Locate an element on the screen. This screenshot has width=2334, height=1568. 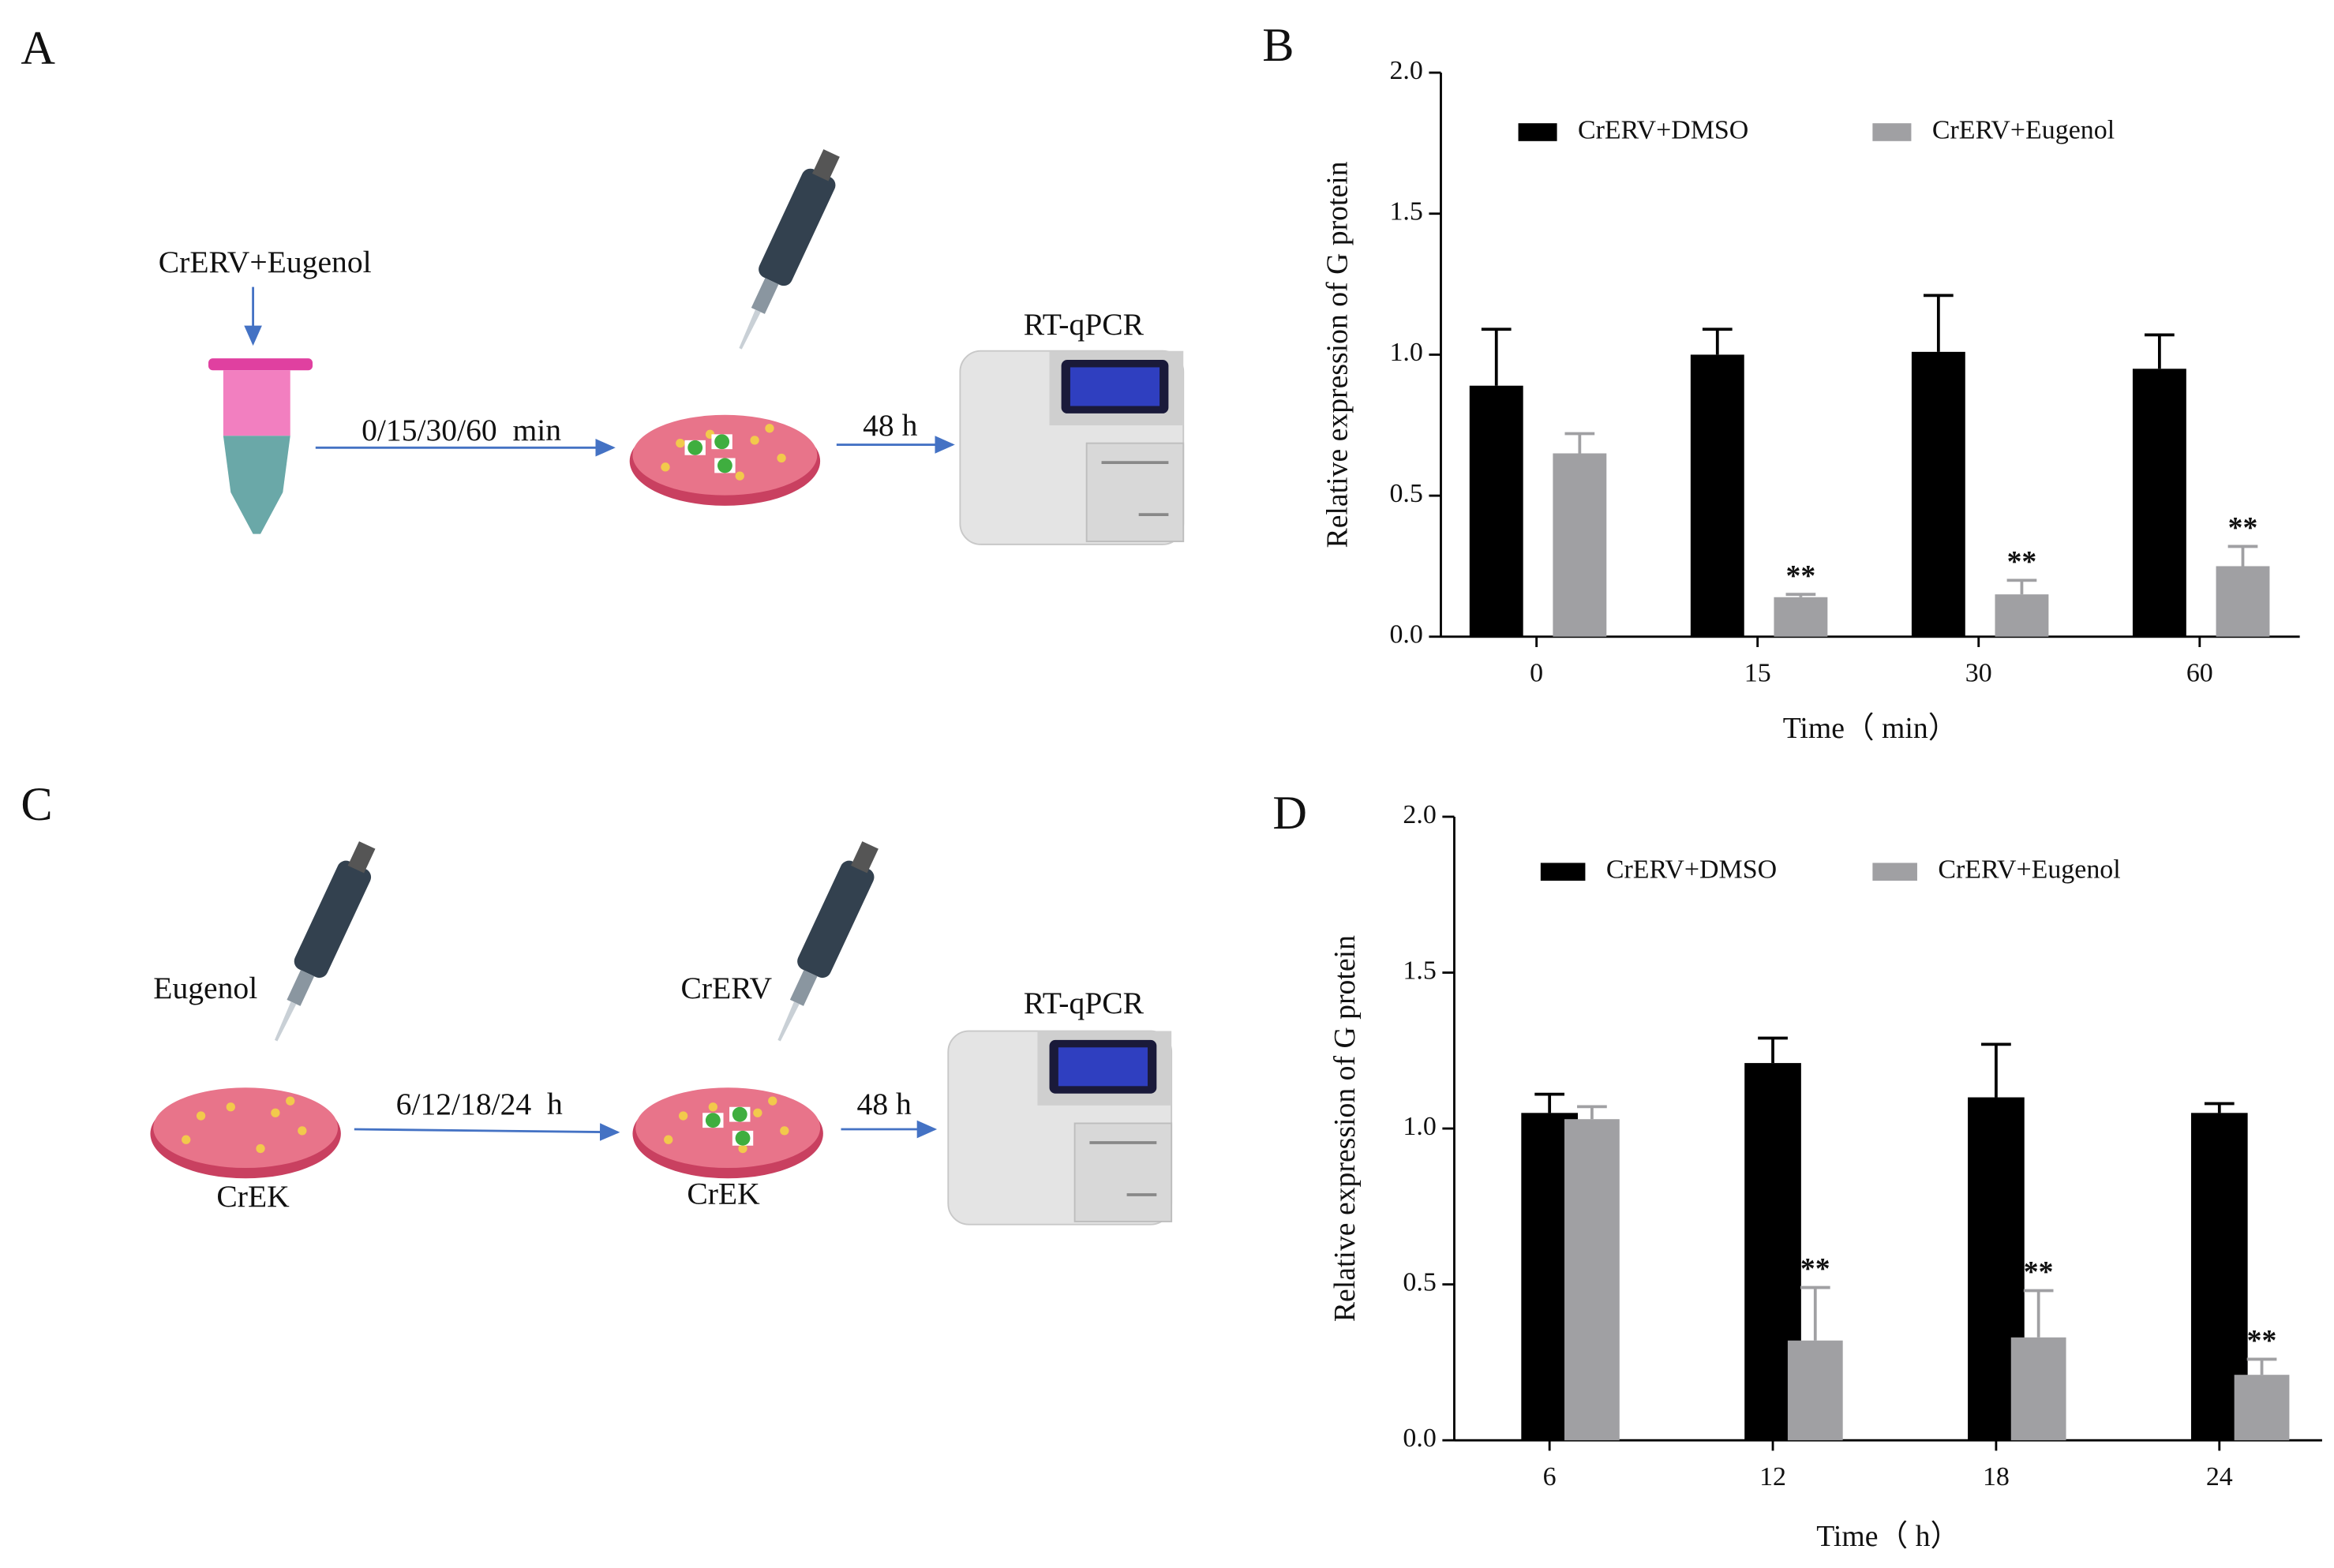
tube-icon is located at coordinates (260, 446).